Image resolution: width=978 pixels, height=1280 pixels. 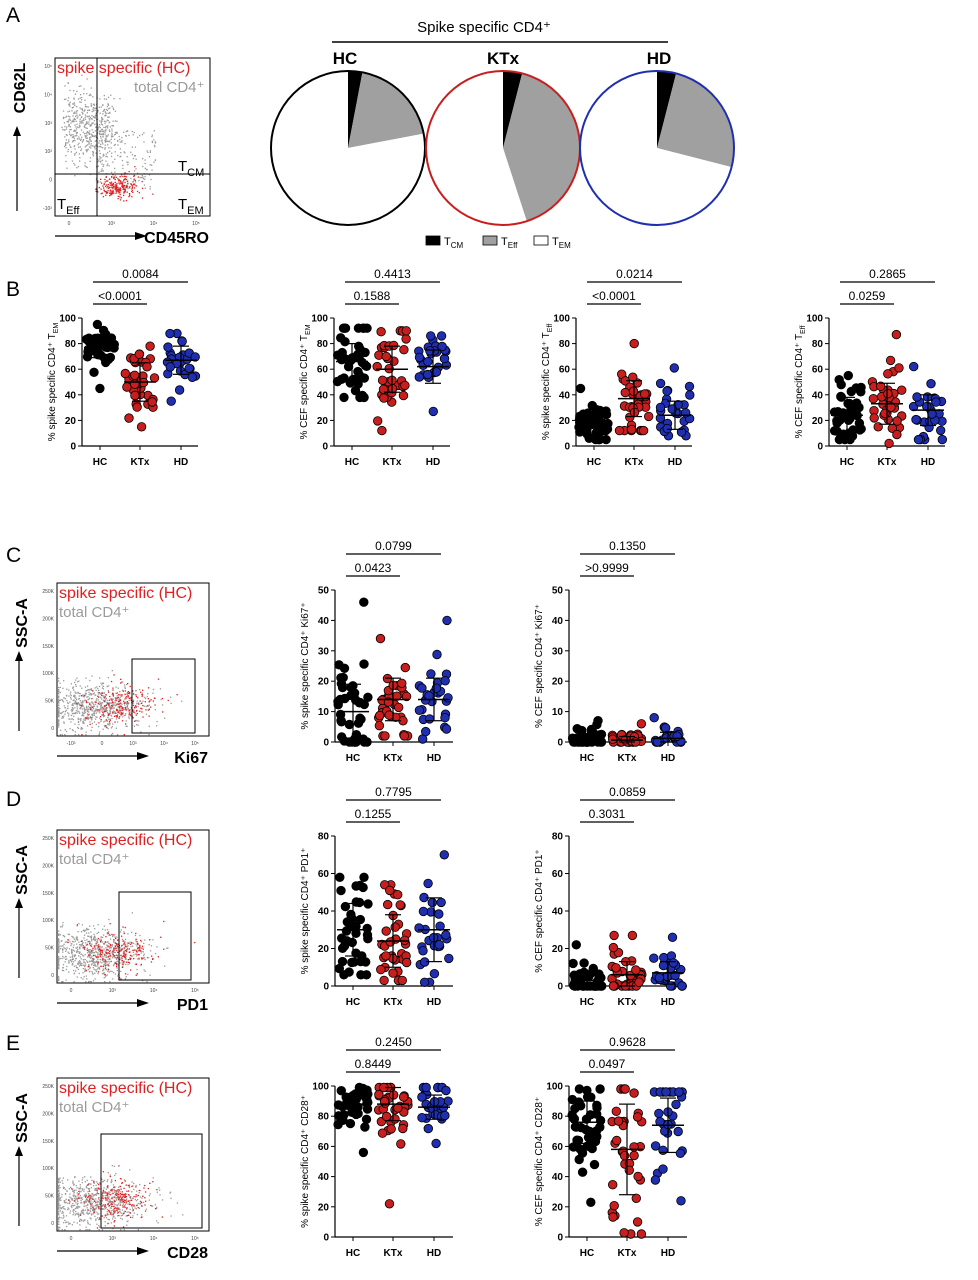 What do you see at coordinates (143, 1003) in the screenshot?
I see `x-axis-arrowhead` at bounding box center [143, 1003].